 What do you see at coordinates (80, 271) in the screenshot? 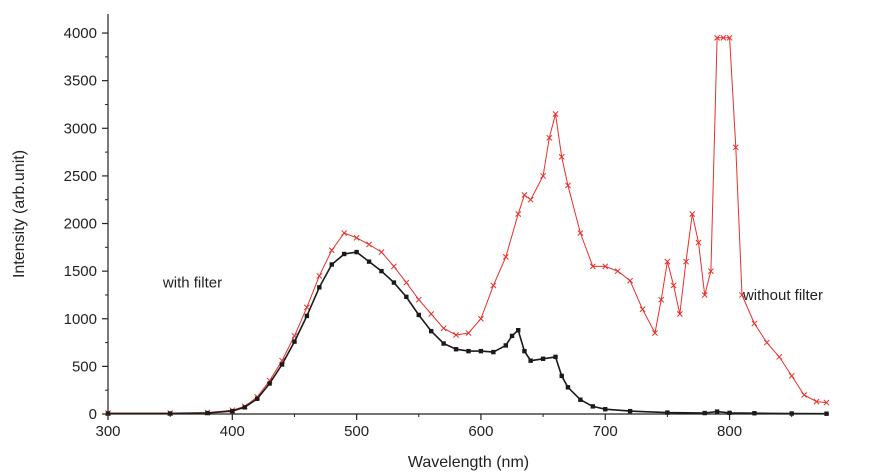
I see `y-tick-label: 1500` at bounding box center [80, 271].